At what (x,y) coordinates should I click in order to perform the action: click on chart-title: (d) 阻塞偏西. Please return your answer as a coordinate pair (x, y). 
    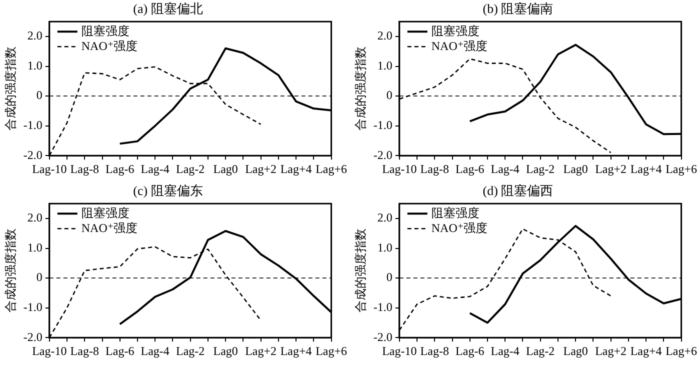
    Looking at the image, I should click on (518, 190).